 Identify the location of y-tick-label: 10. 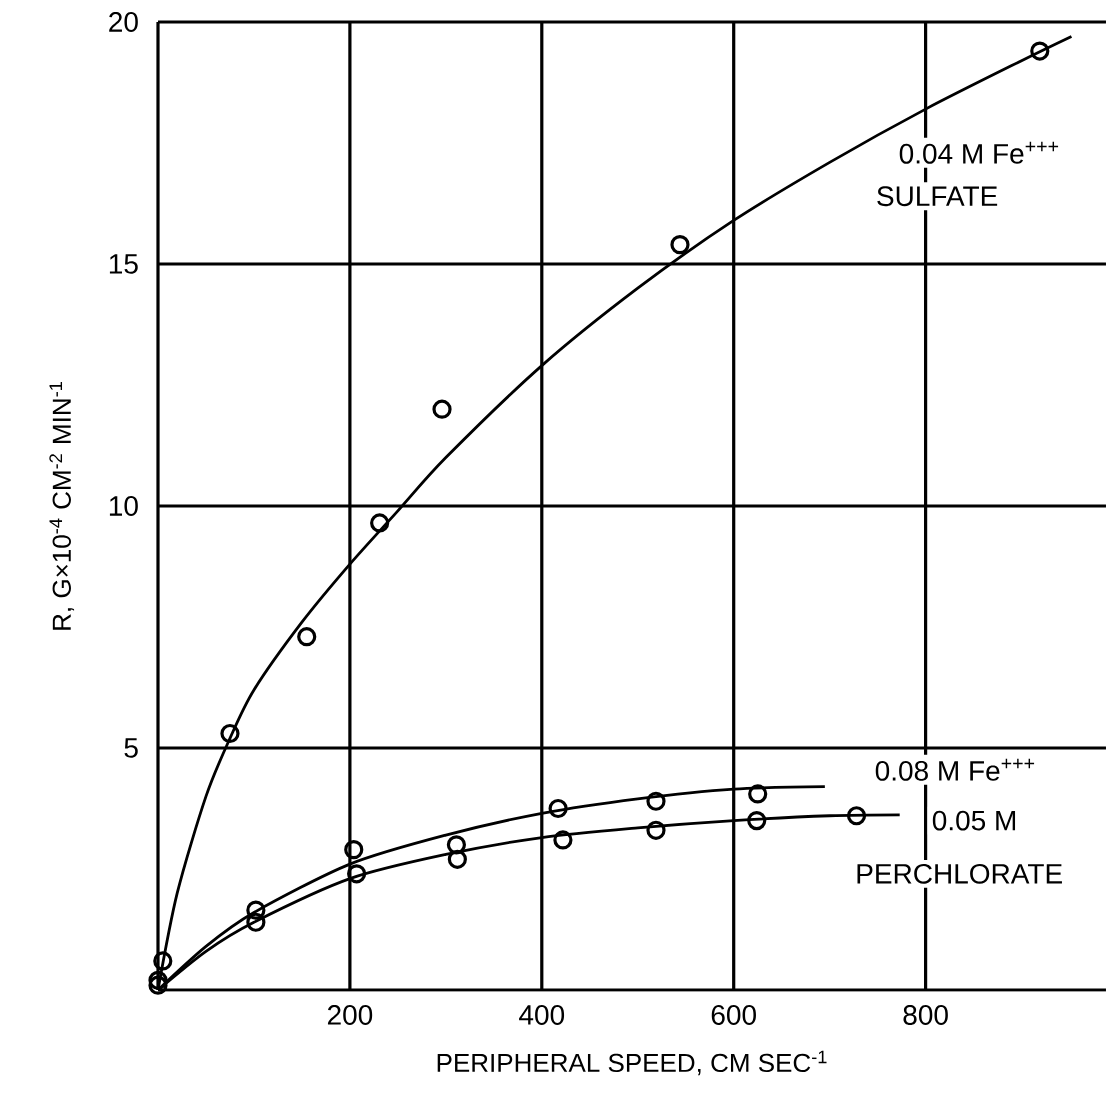
(123, 506).